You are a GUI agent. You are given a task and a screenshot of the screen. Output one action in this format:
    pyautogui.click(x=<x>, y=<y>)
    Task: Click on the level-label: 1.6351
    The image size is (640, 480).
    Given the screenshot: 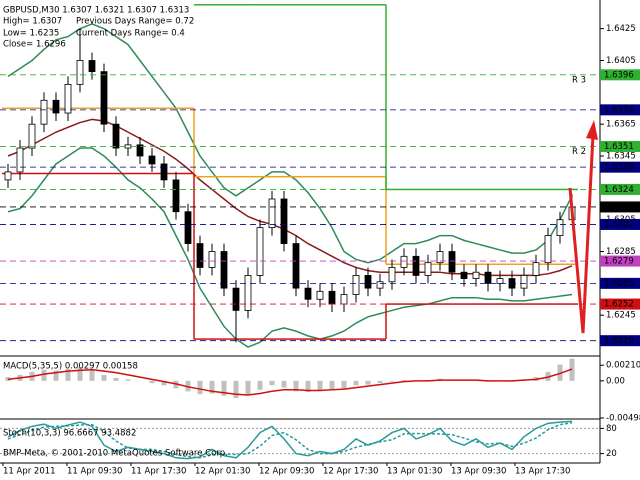 What is the action you would take?
    pyautogui.click(x=619, y=147)
    